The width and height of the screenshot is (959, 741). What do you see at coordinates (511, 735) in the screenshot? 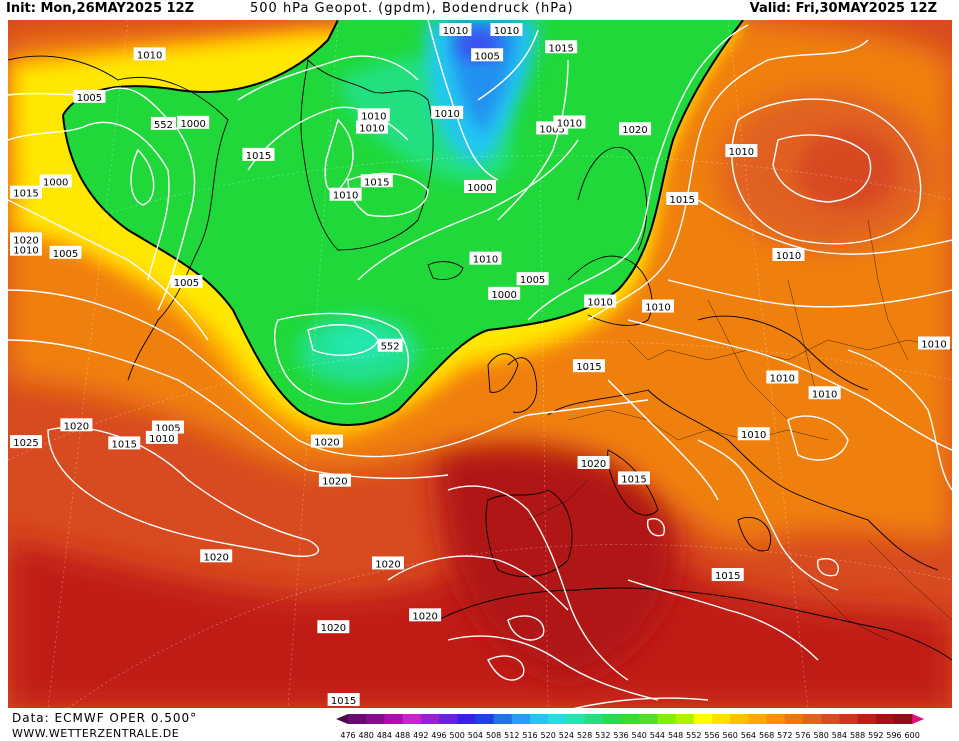
I see `colorbar-tick-label: 512` at bounding box center [511, 735].